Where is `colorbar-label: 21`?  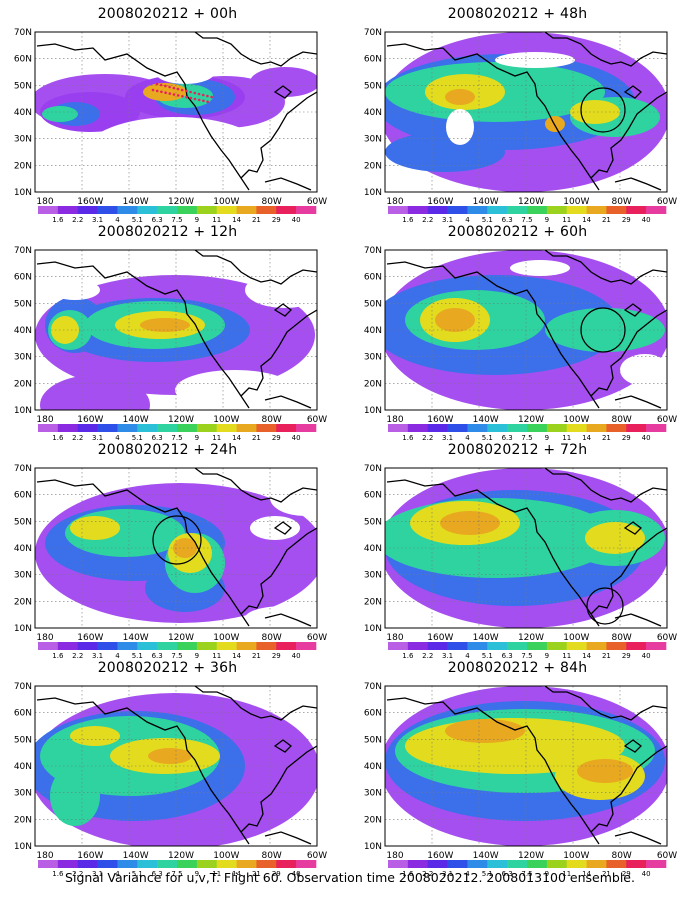 colorbar-label: 21 is located at coordinates (256, 438).